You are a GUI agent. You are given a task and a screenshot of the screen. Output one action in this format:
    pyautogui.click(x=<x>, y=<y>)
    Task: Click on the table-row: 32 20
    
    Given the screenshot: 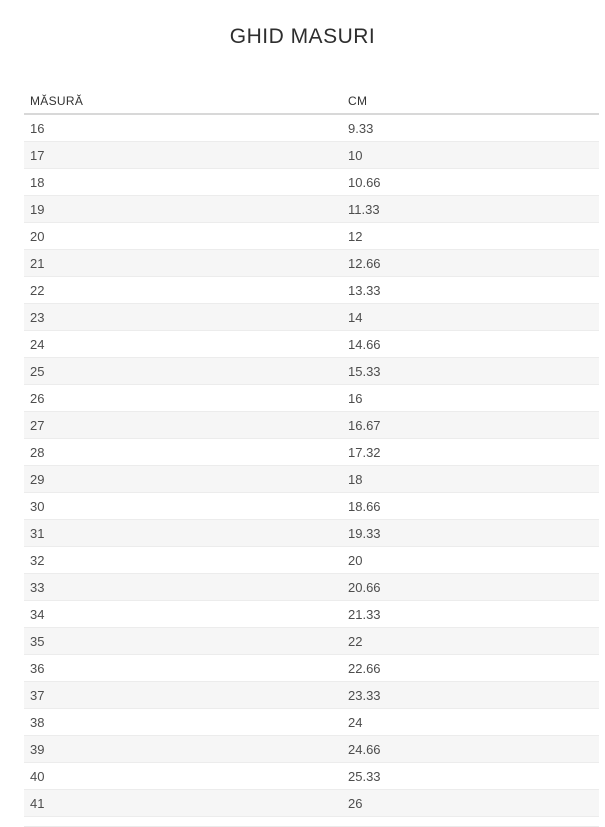 What is the action you would take?
    pyautogui.click(x=311, y=560)
    